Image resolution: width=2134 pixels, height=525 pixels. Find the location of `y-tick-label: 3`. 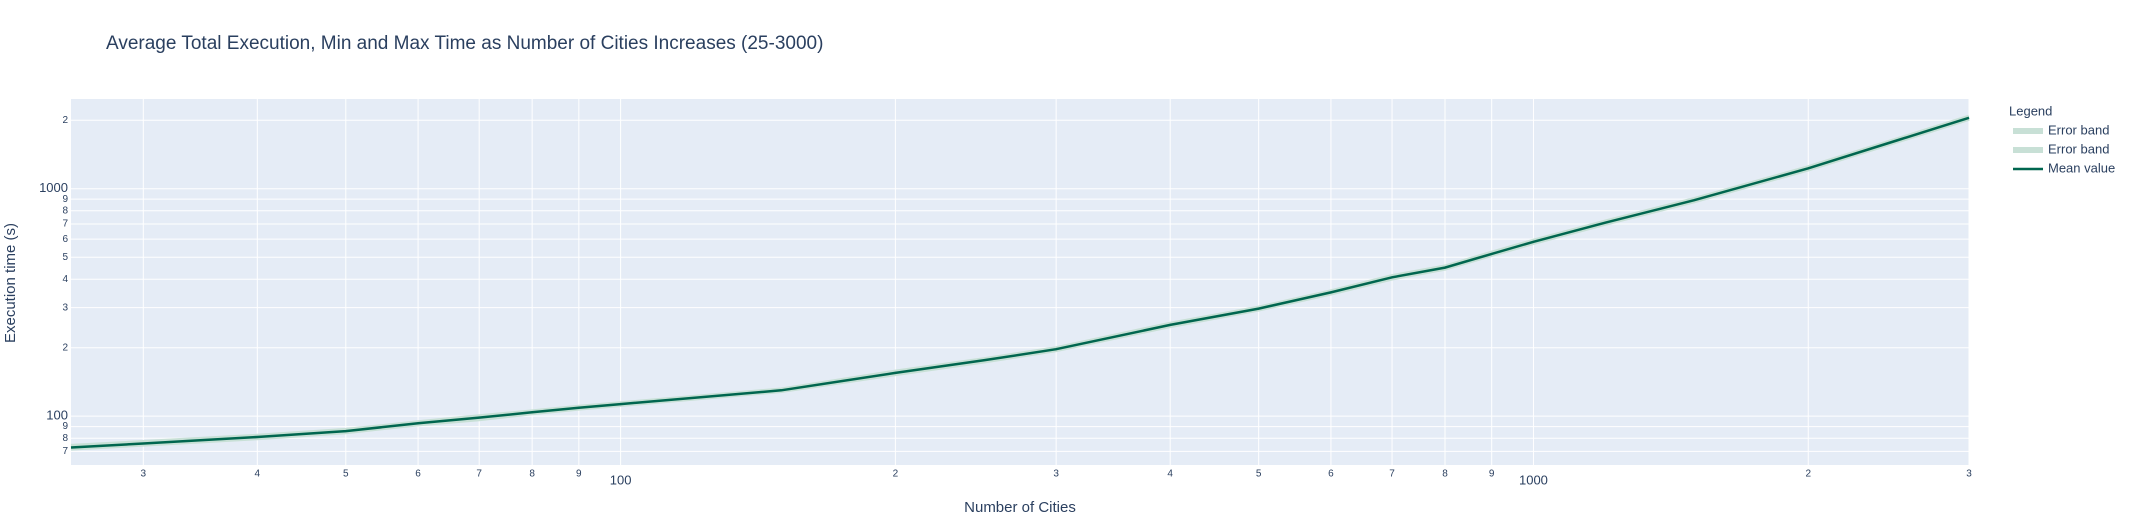

y-tick-label: 3 is located at coordinates (65, 307).